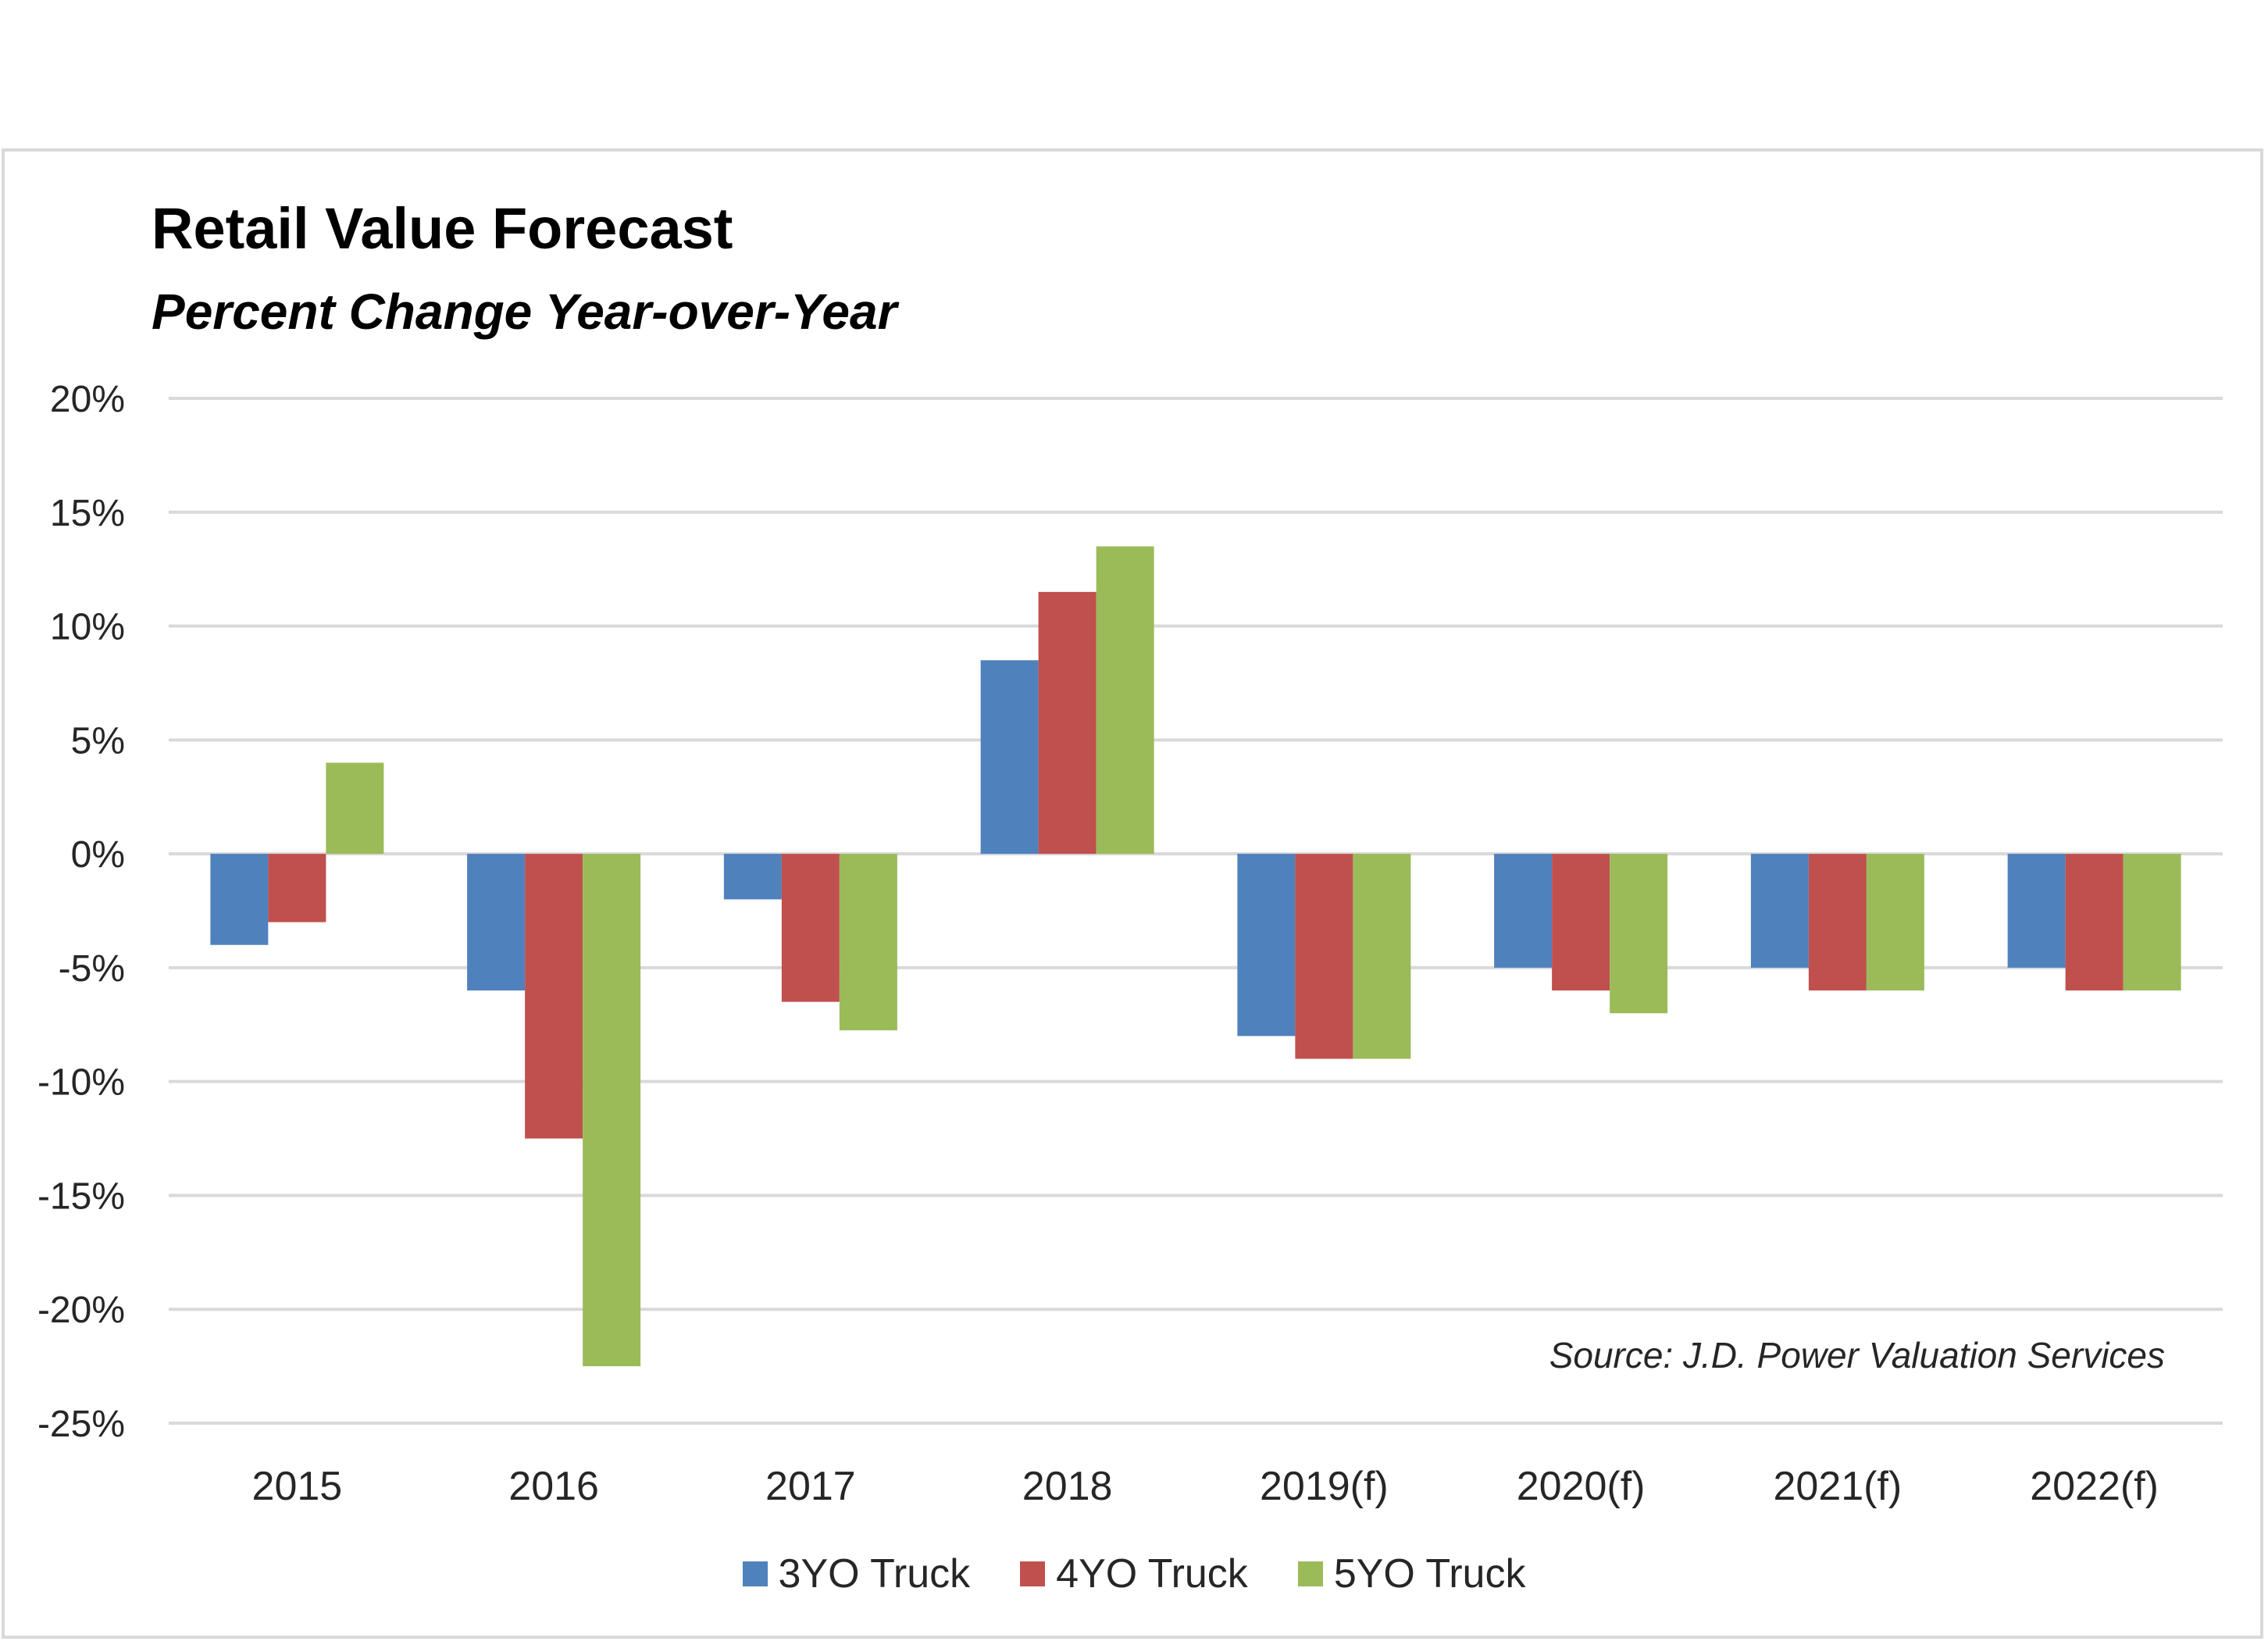 The height and width of the screenshot is (1645, 2268). I want to click on bar-5yo-truck-2017, so click(868, 942).